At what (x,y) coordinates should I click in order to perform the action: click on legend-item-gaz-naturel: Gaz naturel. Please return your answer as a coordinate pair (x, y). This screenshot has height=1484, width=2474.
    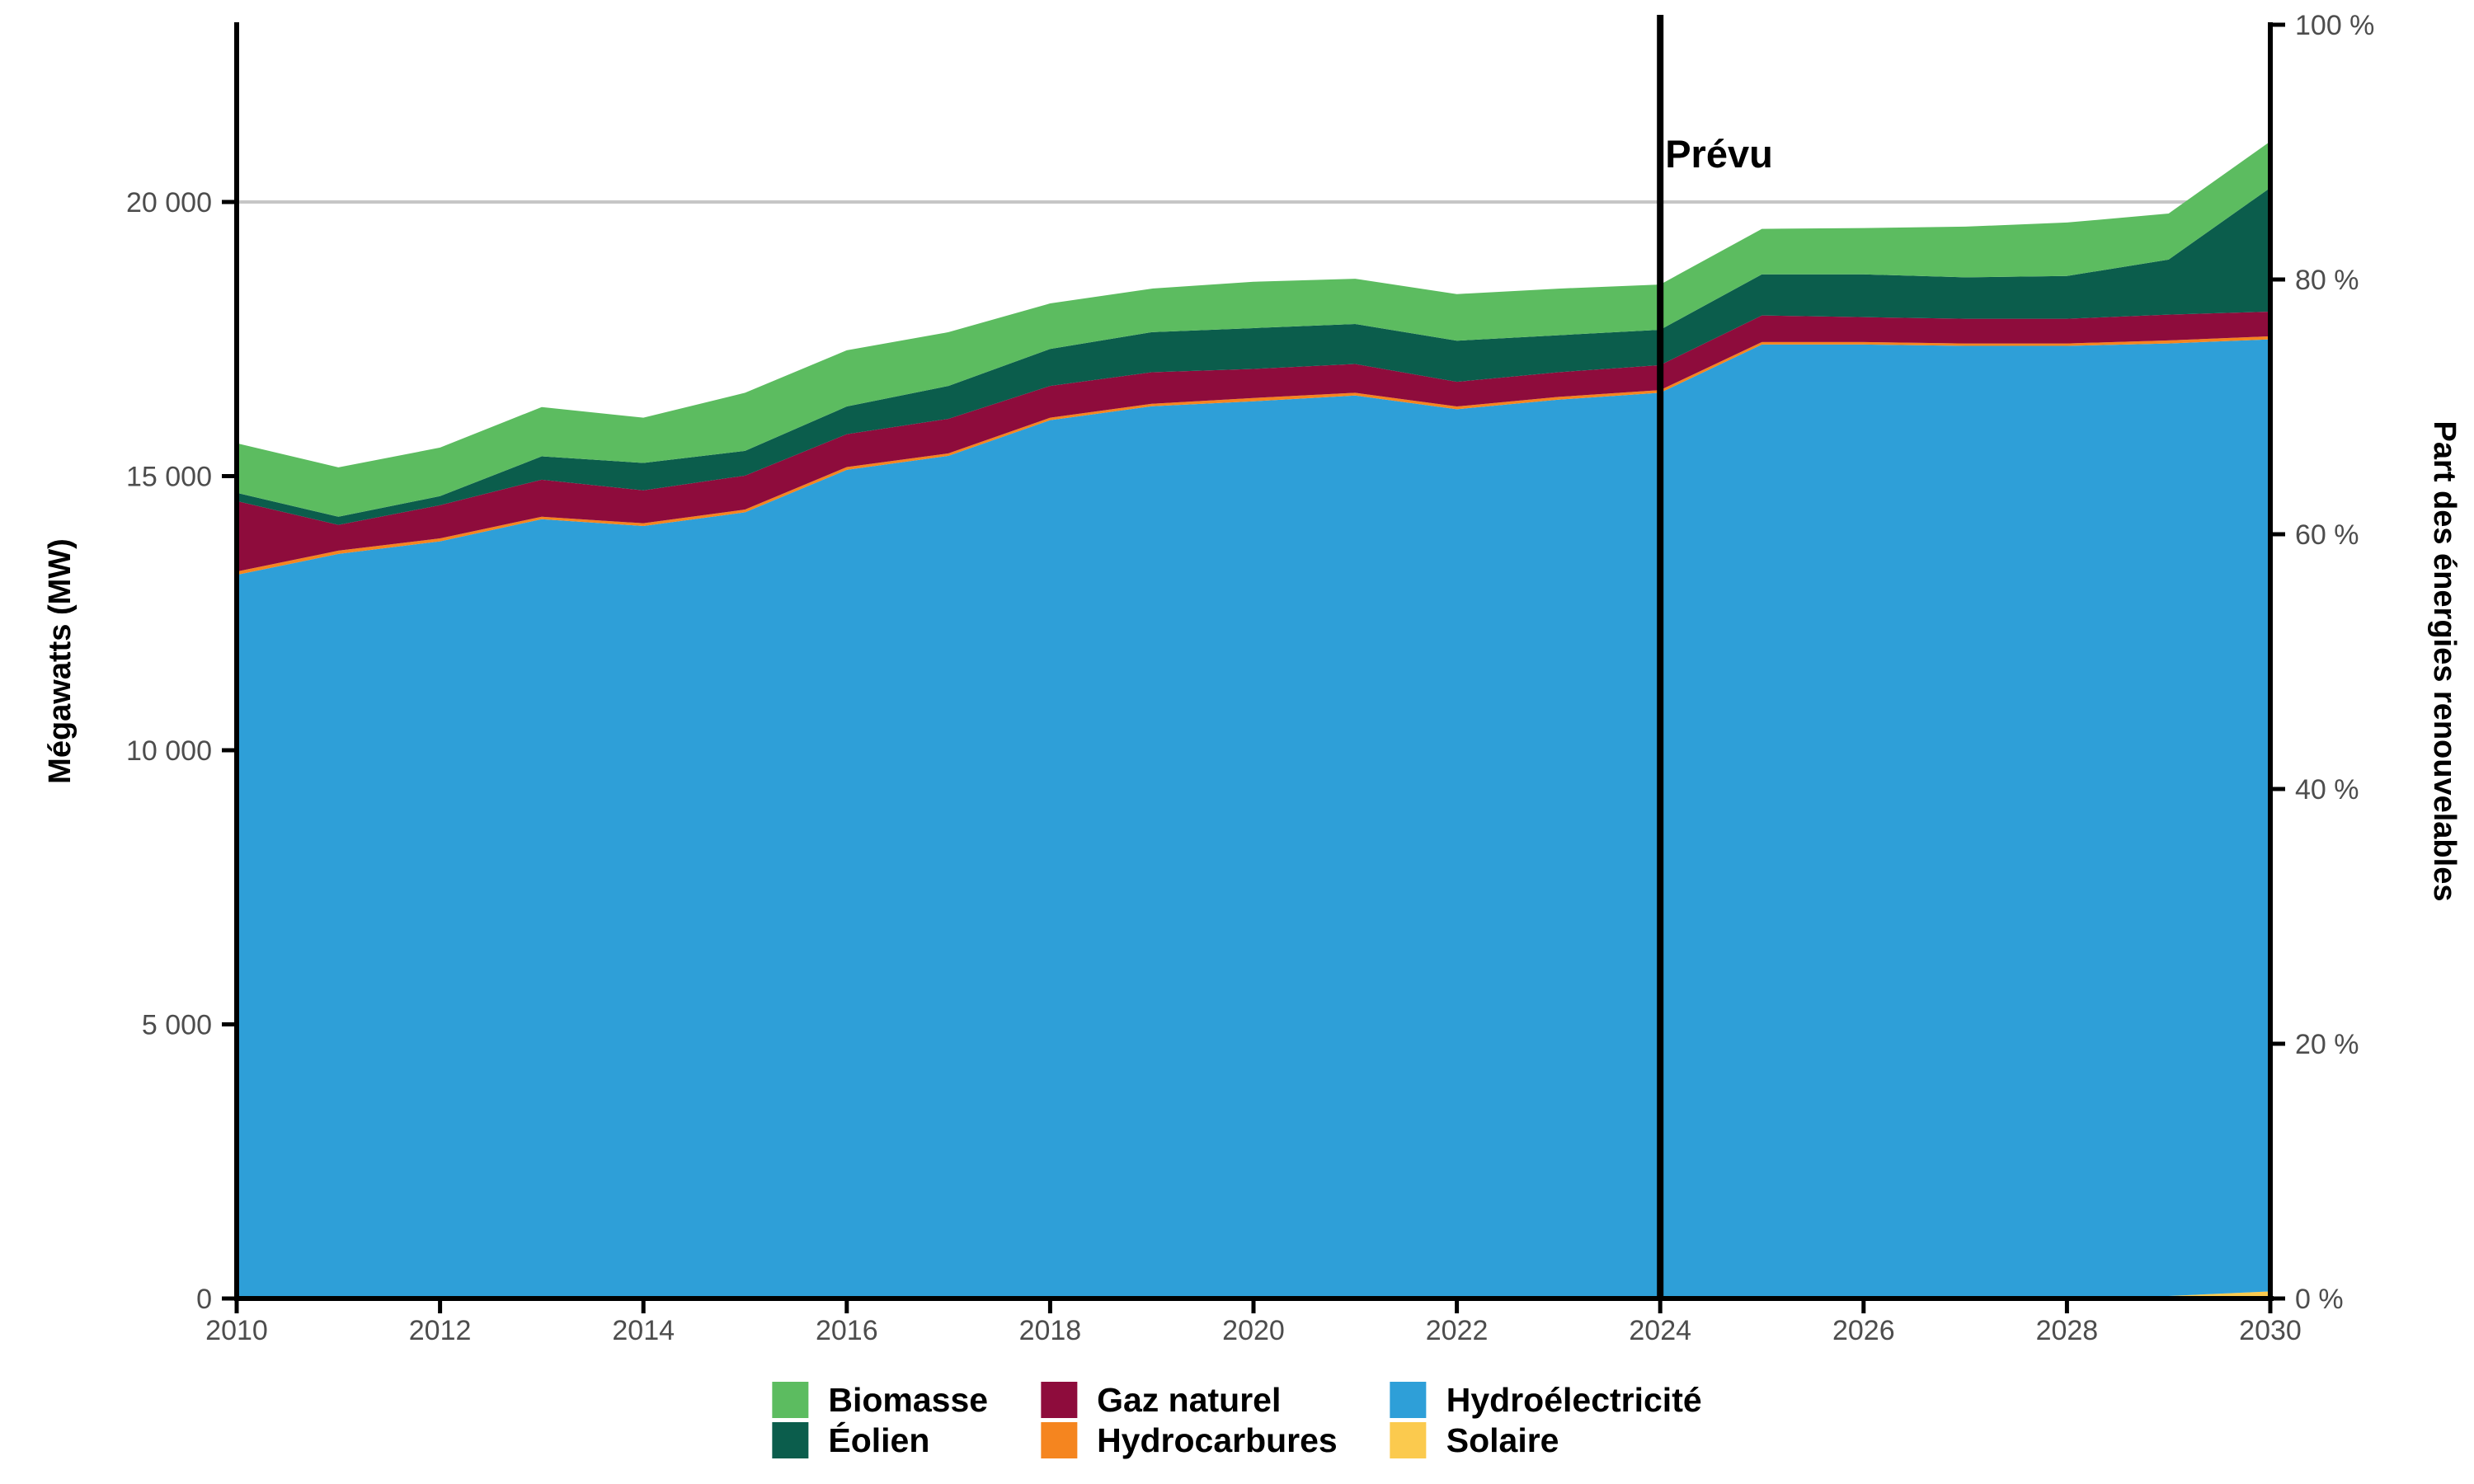
    Looking at the image, I should click on (1189, 1400).